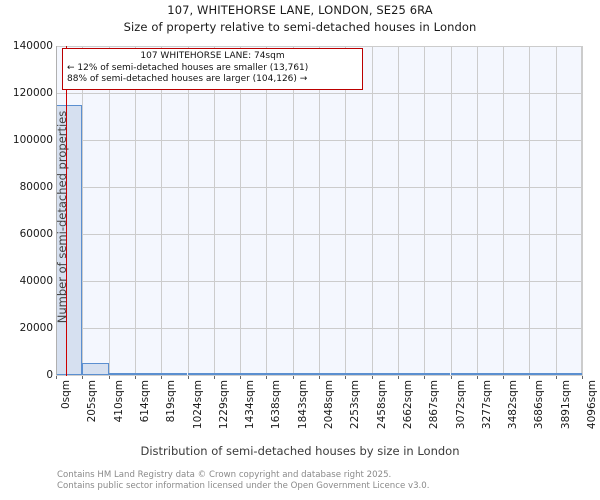  What do you see at coordinates (434, 405) in the screenshot?
I see `x-axis-tick-label: 2867sqm` at bounding box center [434, 405].